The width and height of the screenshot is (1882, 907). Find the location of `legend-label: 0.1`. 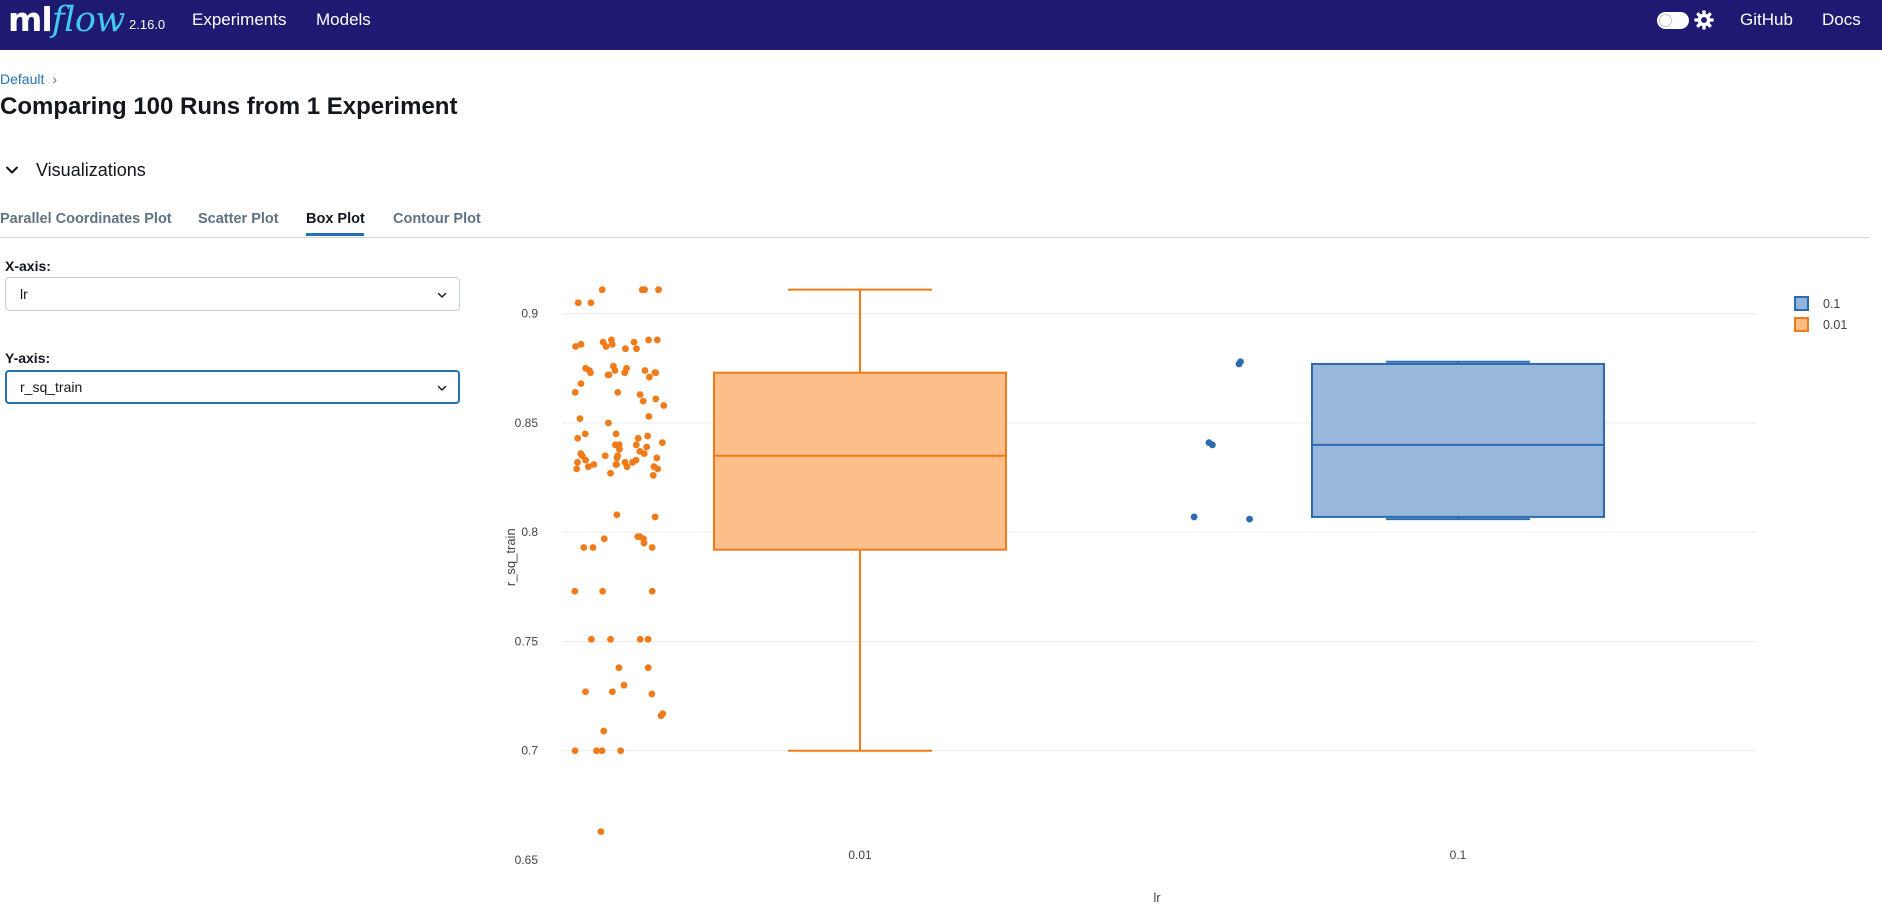

legend-label: 0.1 is located at coordinates (1831, 304).